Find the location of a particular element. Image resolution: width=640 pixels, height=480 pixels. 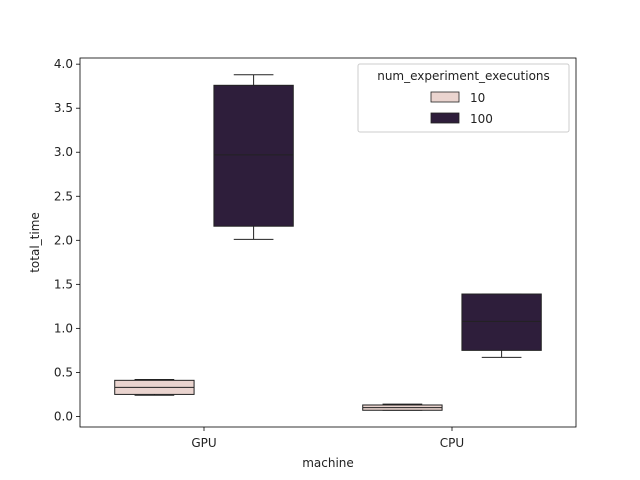

y-tick-label: 4.0 is located at coordinates (63, 64).